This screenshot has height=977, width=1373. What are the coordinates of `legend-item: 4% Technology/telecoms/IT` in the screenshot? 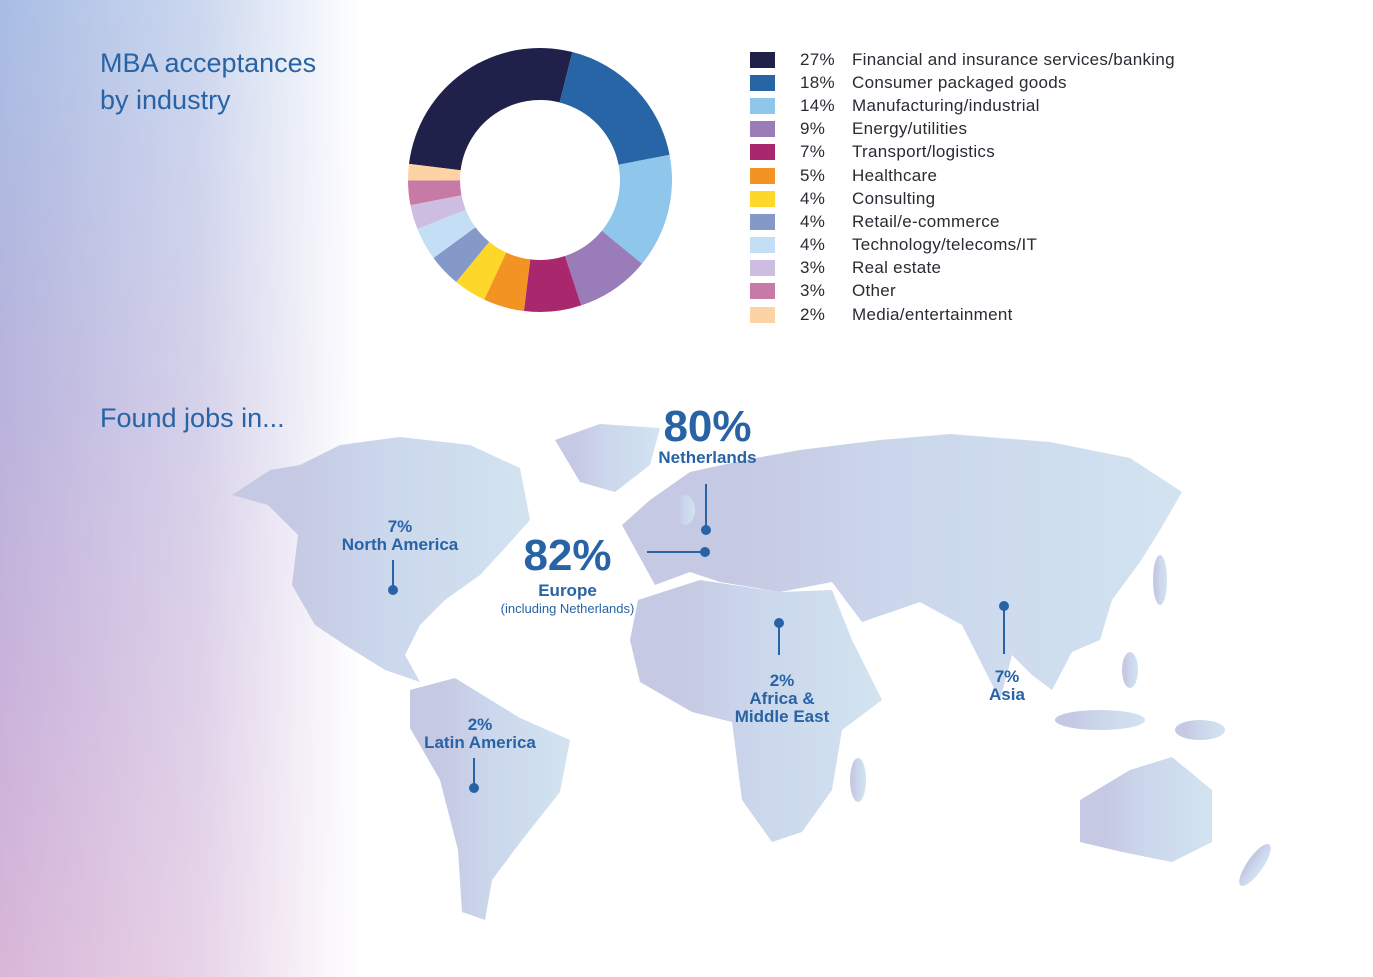 It's located at (962, 245).